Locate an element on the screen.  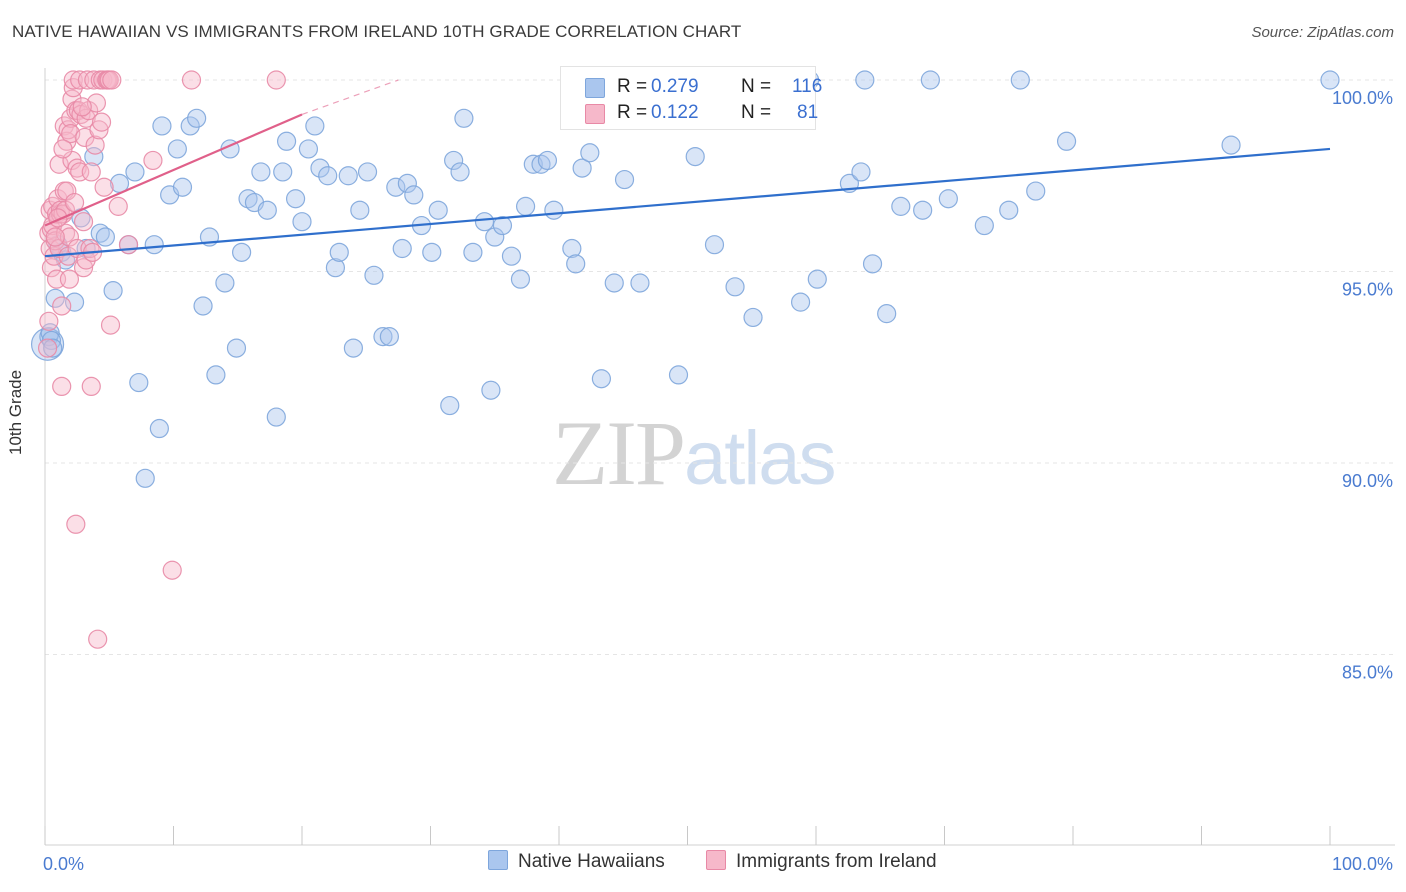
legend-label: Native Hawaiians is located at coordinates (591, 861).